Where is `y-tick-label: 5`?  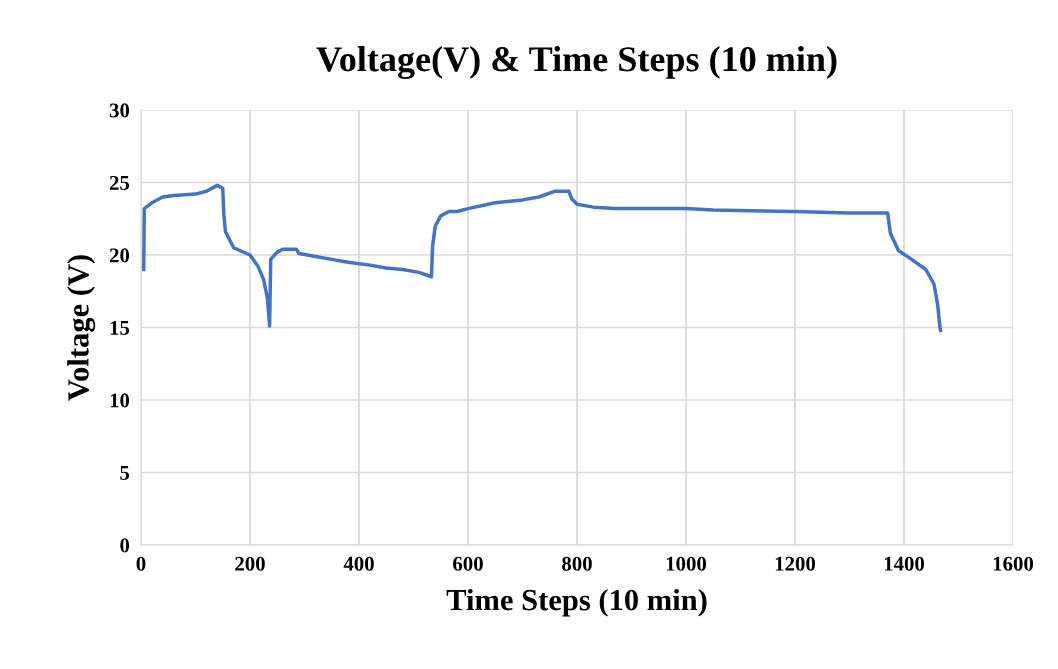
y-tick-label: 5 is located at coordinates (125, 473).